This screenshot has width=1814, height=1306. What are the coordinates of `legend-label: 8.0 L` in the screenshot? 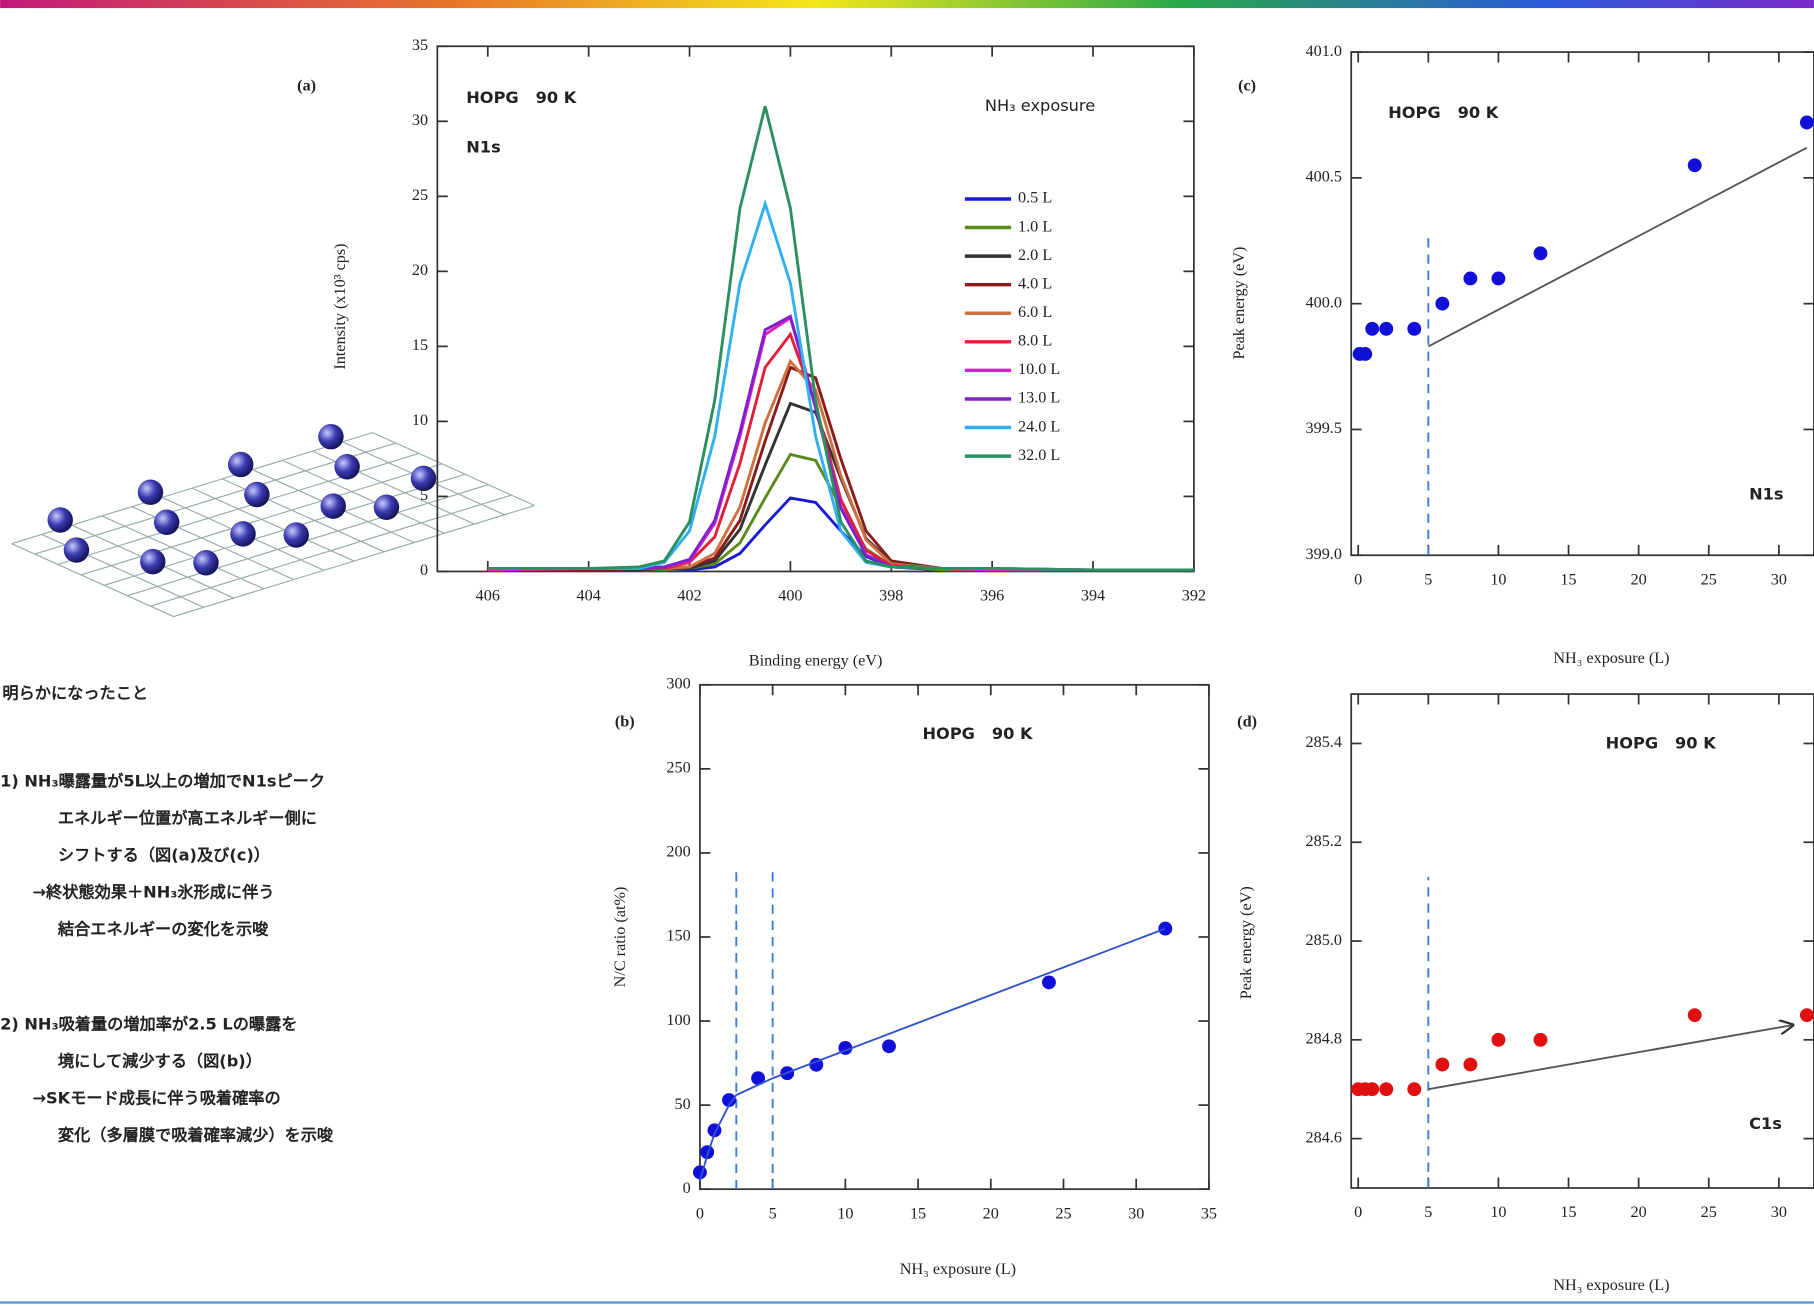 It's located at (1035, 341).